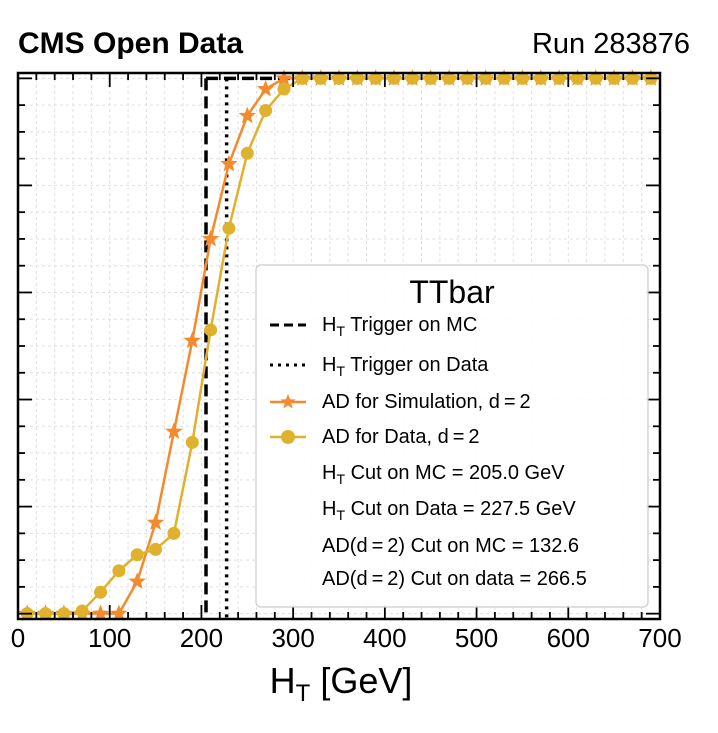 The image size is (718, 733). Describe the element at coordinates (401, 437) in the screenshot. I see `legend-label-series-2: AD for Data, d = 2` at that location.